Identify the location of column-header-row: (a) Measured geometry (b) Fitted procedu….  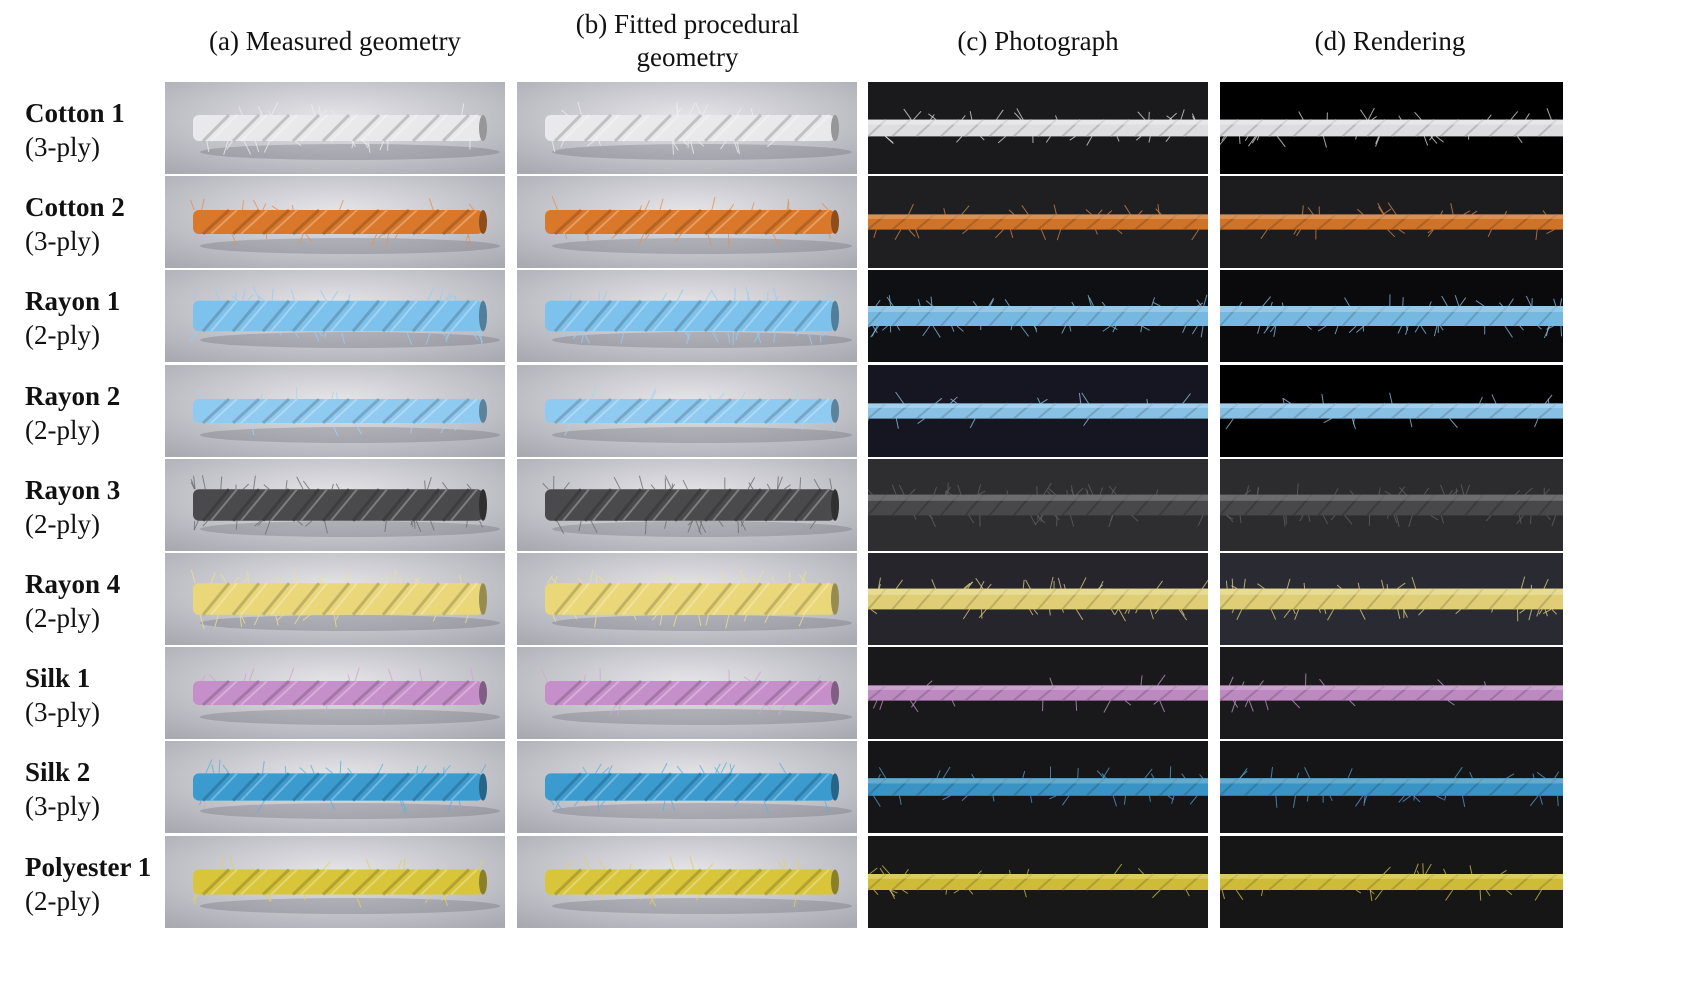
(843, 41).